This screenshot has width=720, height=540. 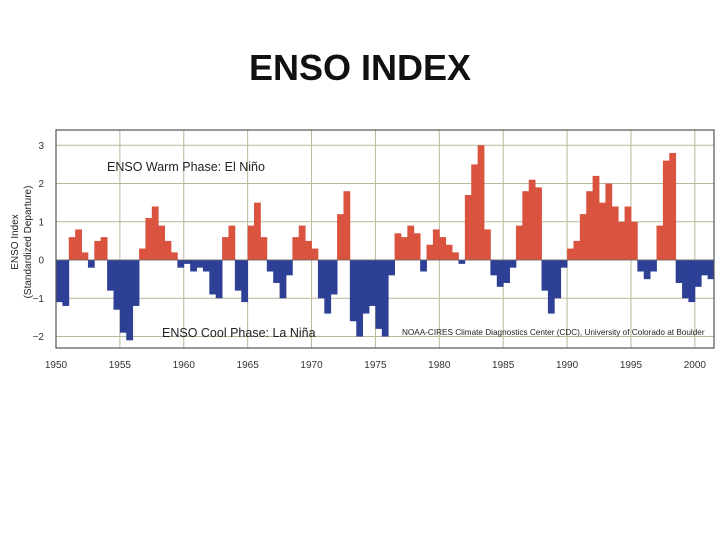 I want to click on y-tick-label-4: 2, so click(x=41, y=184).